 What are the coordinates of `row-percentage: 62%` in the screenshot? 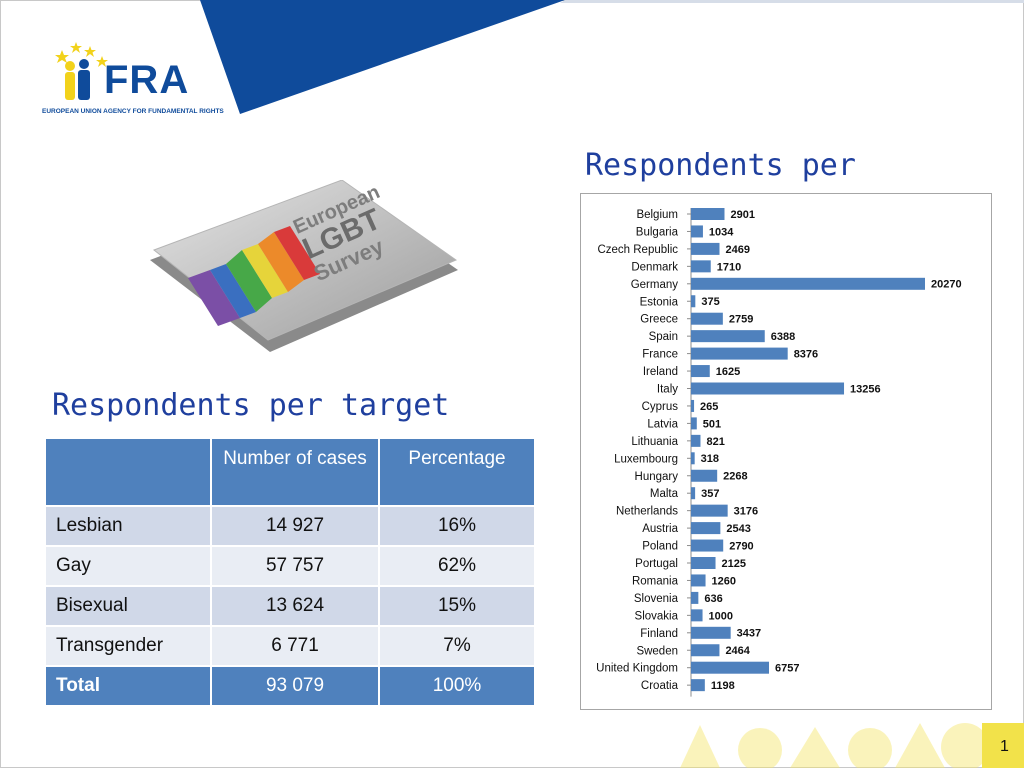 It's located at (457, 566).